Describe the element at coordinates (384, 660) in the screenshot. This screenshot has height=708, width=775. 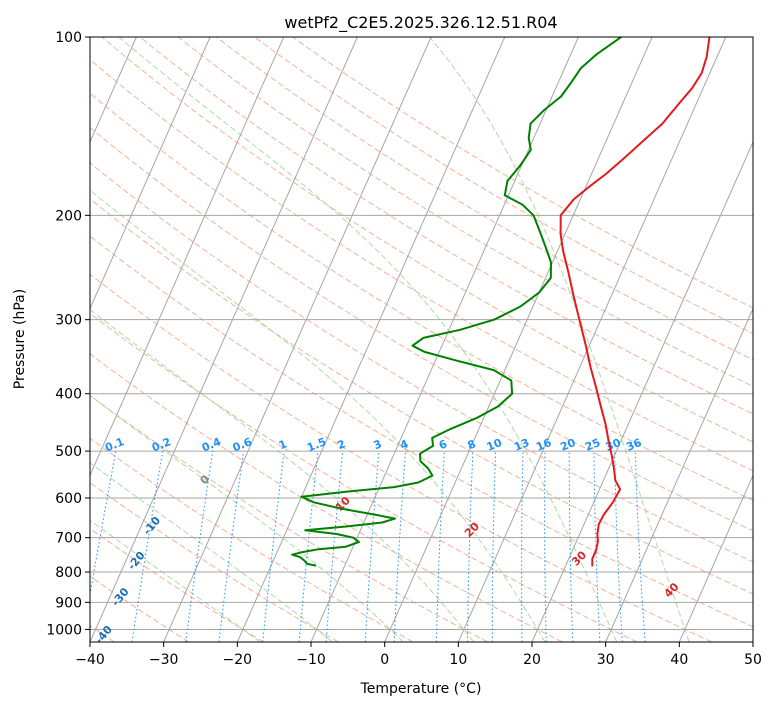
I see `x-tick-label: 0` at that location.